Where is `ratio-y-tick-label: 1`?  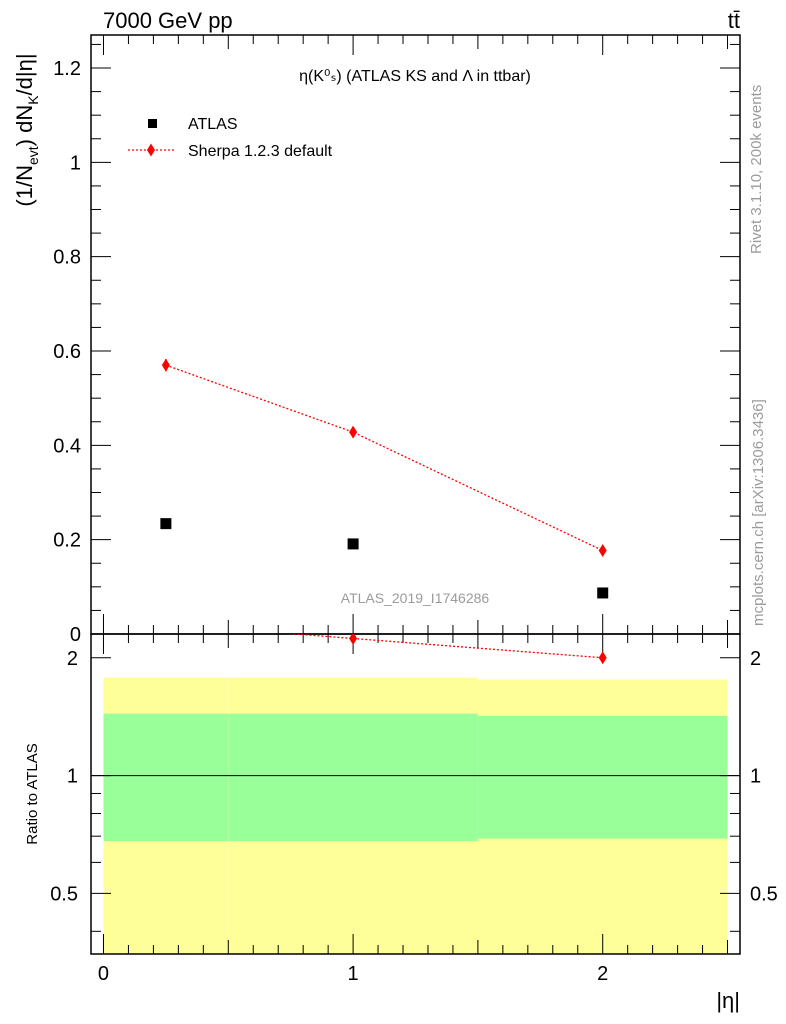 ratio-y-tick-label: 1 is located at coordinates (72, 777).